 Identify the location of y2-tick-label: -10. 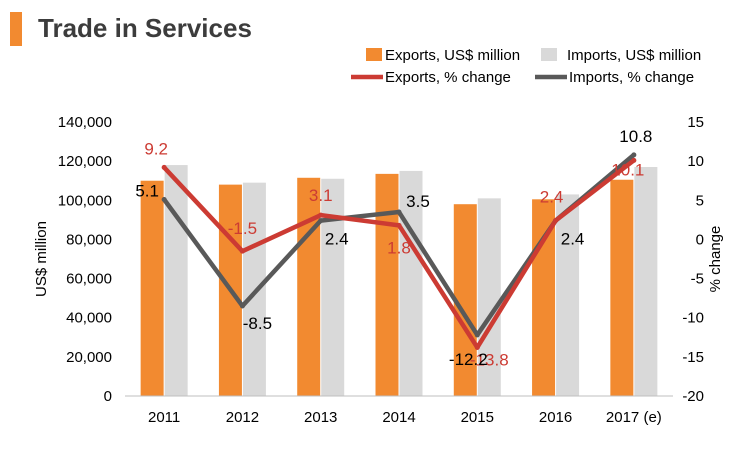
(693, 318).